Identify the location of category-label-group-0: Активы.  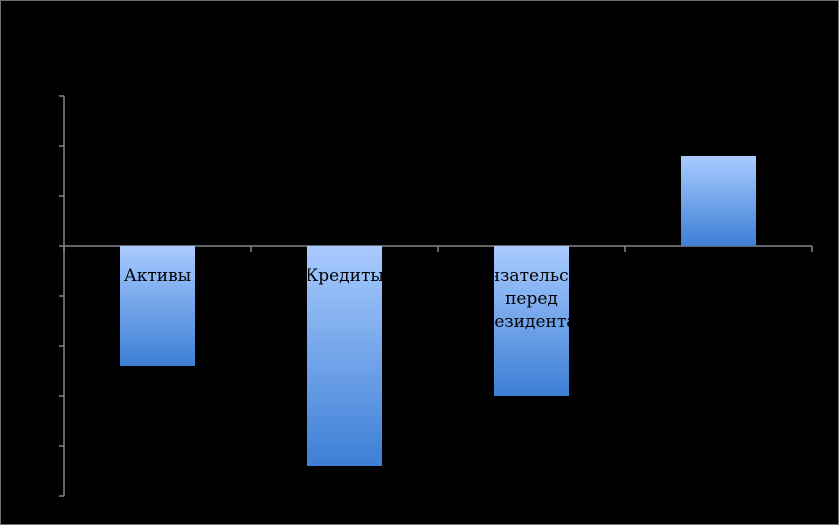
(157, 276).